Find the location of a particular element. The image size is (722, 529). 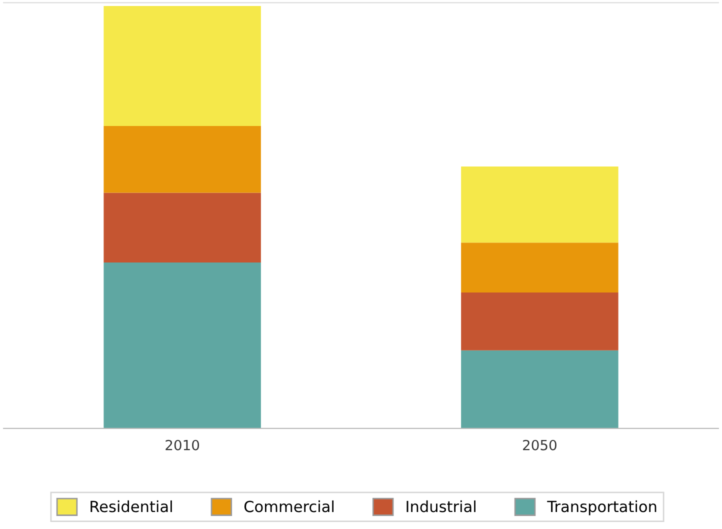

legend-label: Residential is located at coordinates (131, 506).